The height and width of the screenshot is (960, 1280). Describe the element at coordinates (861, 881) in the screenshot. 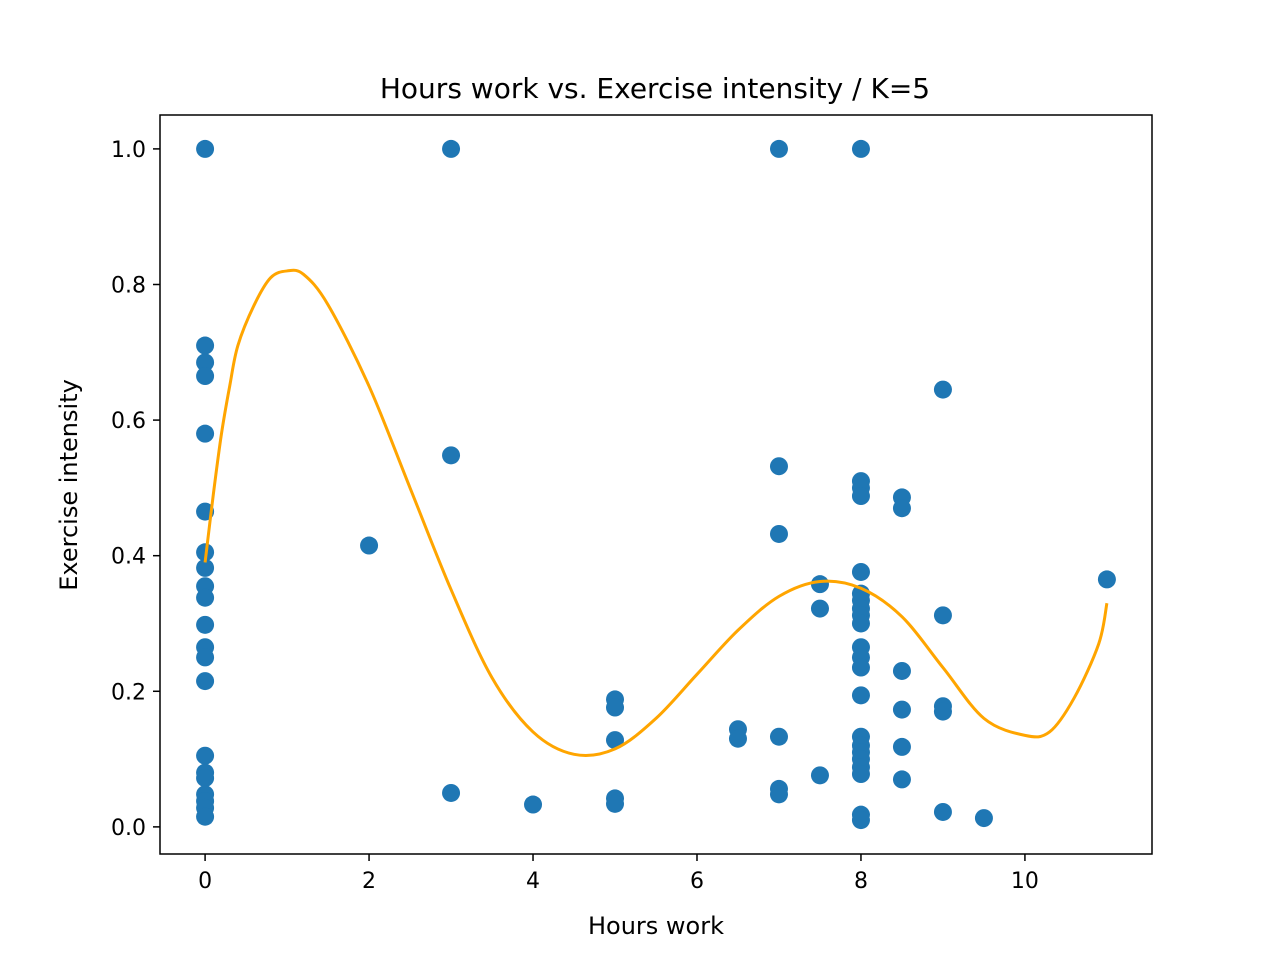

I see `x-tick-label: 8` at that location.